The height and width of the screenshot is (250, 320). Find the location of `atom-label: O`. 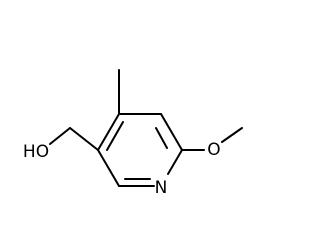

atom-label: O is located at coordinates (213, 150).